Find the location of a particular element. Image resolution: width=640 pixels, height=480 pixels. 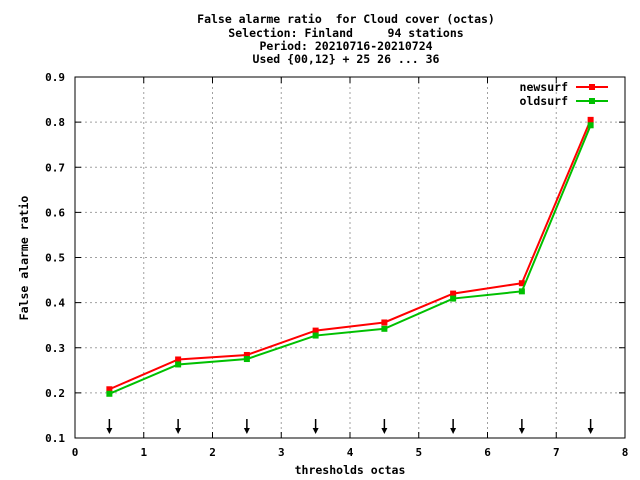

x-tick-label: 1 is located at coordinates (143, 452).